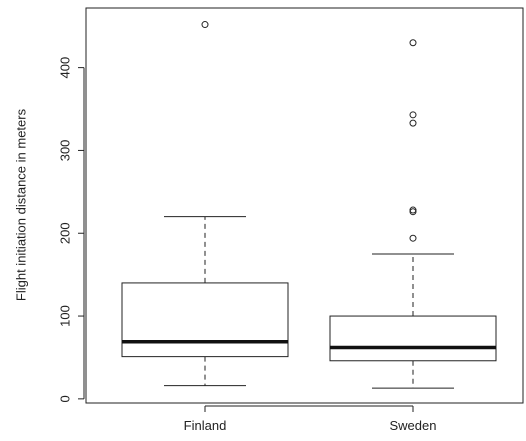 The height and width of the screenshot is (441, 526). I want to click on x-axis: Finland Sweden, so click(310, 419).